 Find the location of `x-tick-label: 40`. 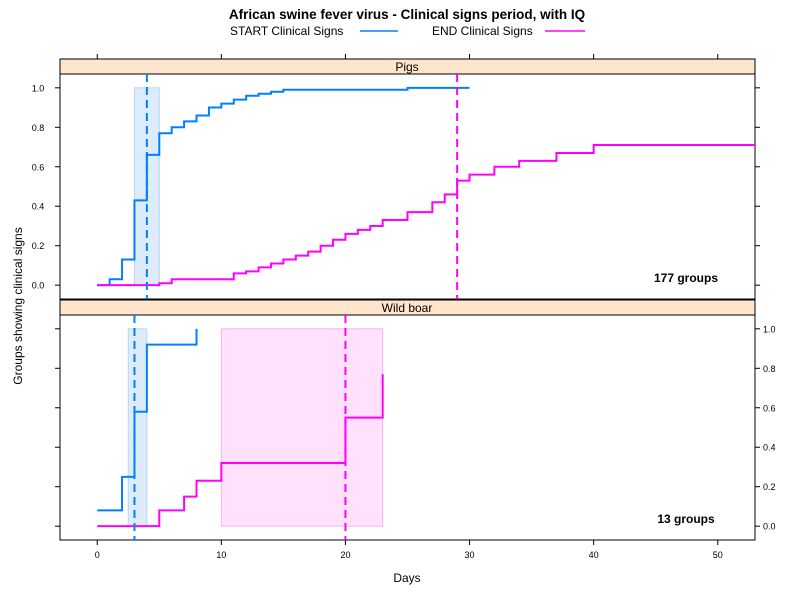

x-tick-label: 40 is located at coordinates (594, 555).